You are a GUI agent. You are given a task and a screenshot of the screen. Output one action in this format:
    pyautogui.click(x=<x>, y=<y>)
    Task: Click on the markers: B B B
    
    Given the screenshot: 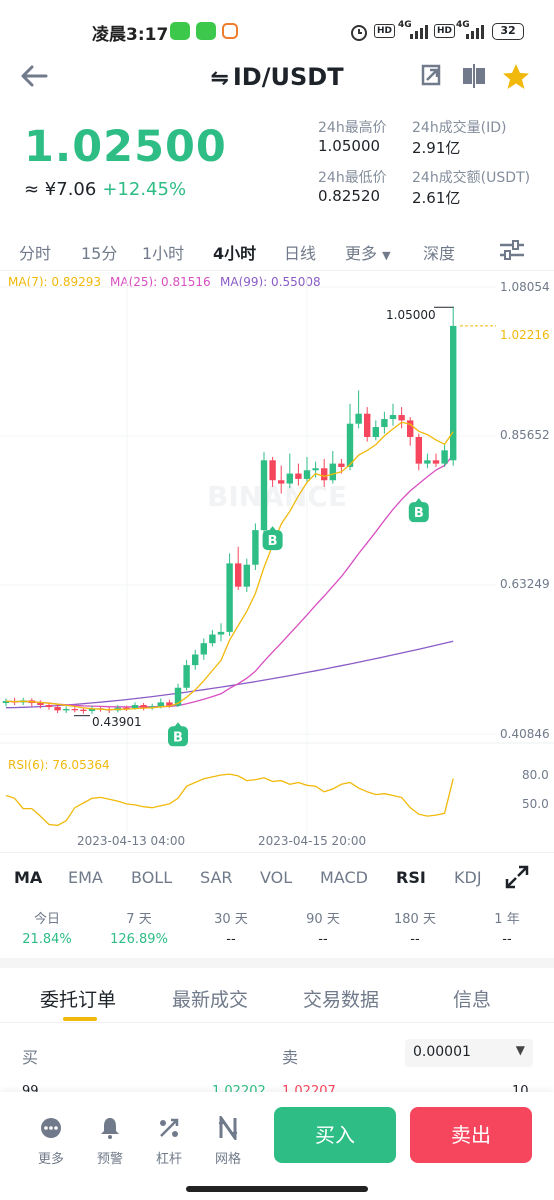 What is the action you would take?
    pyautogui.click(x=298, y=622)
    